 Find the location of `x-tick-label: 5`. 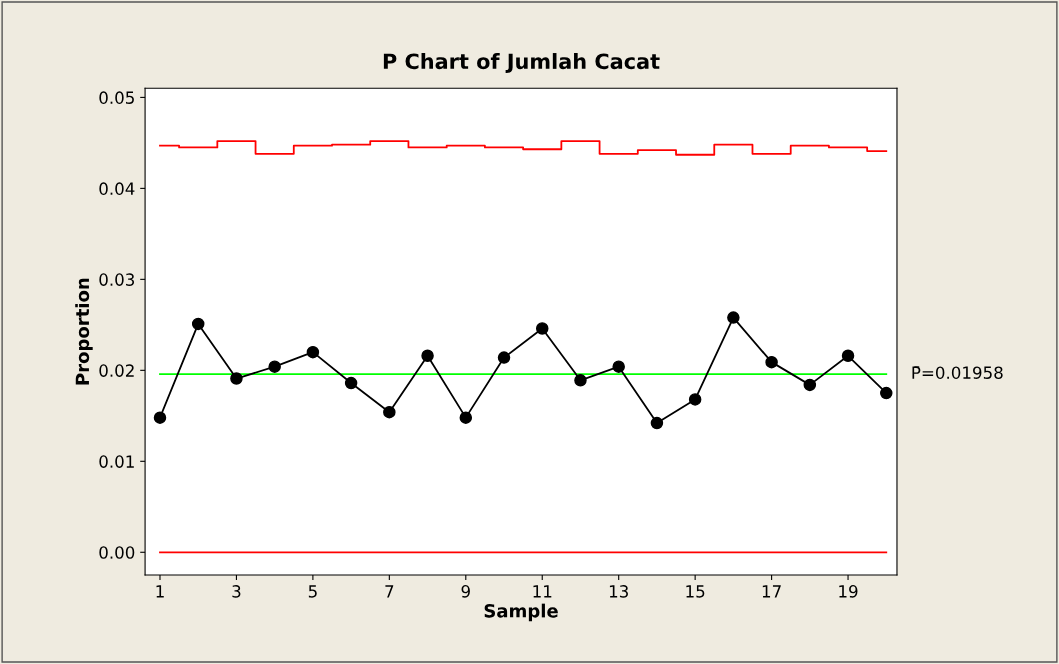

x-tick-label: 5 is located at coordinates (312, 591).